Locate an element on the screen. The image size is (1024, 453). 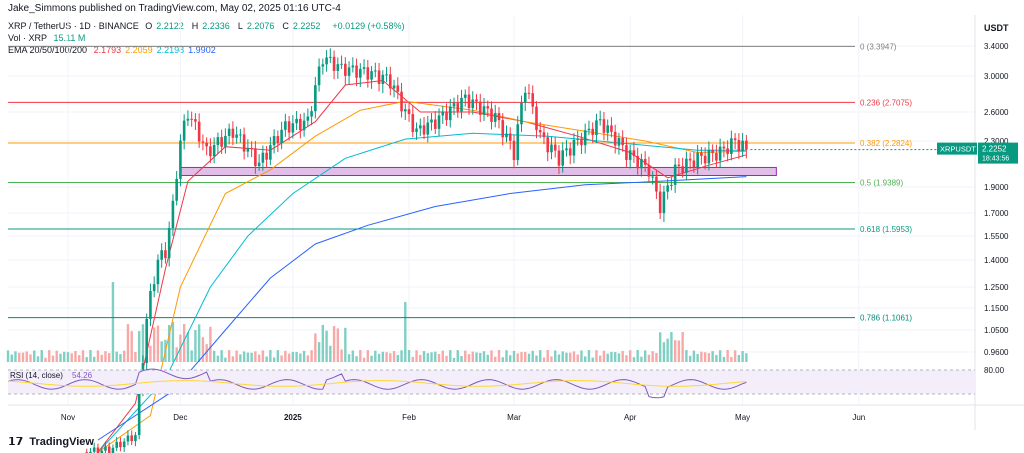
price-tick-label: 3.4000 is located at coordinates (996, 46).